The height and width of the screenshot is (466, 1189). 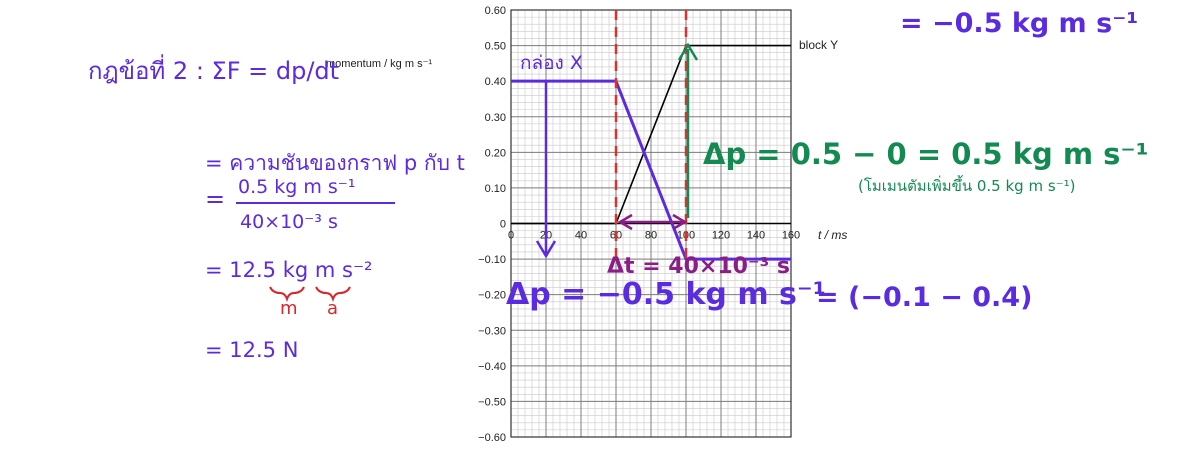 What do you see at coordinates (924, 297) in the screenshot?
I see `purple-delta-p-tail: = (−0.1 − 0.4)` at bounding box center [924, 297].